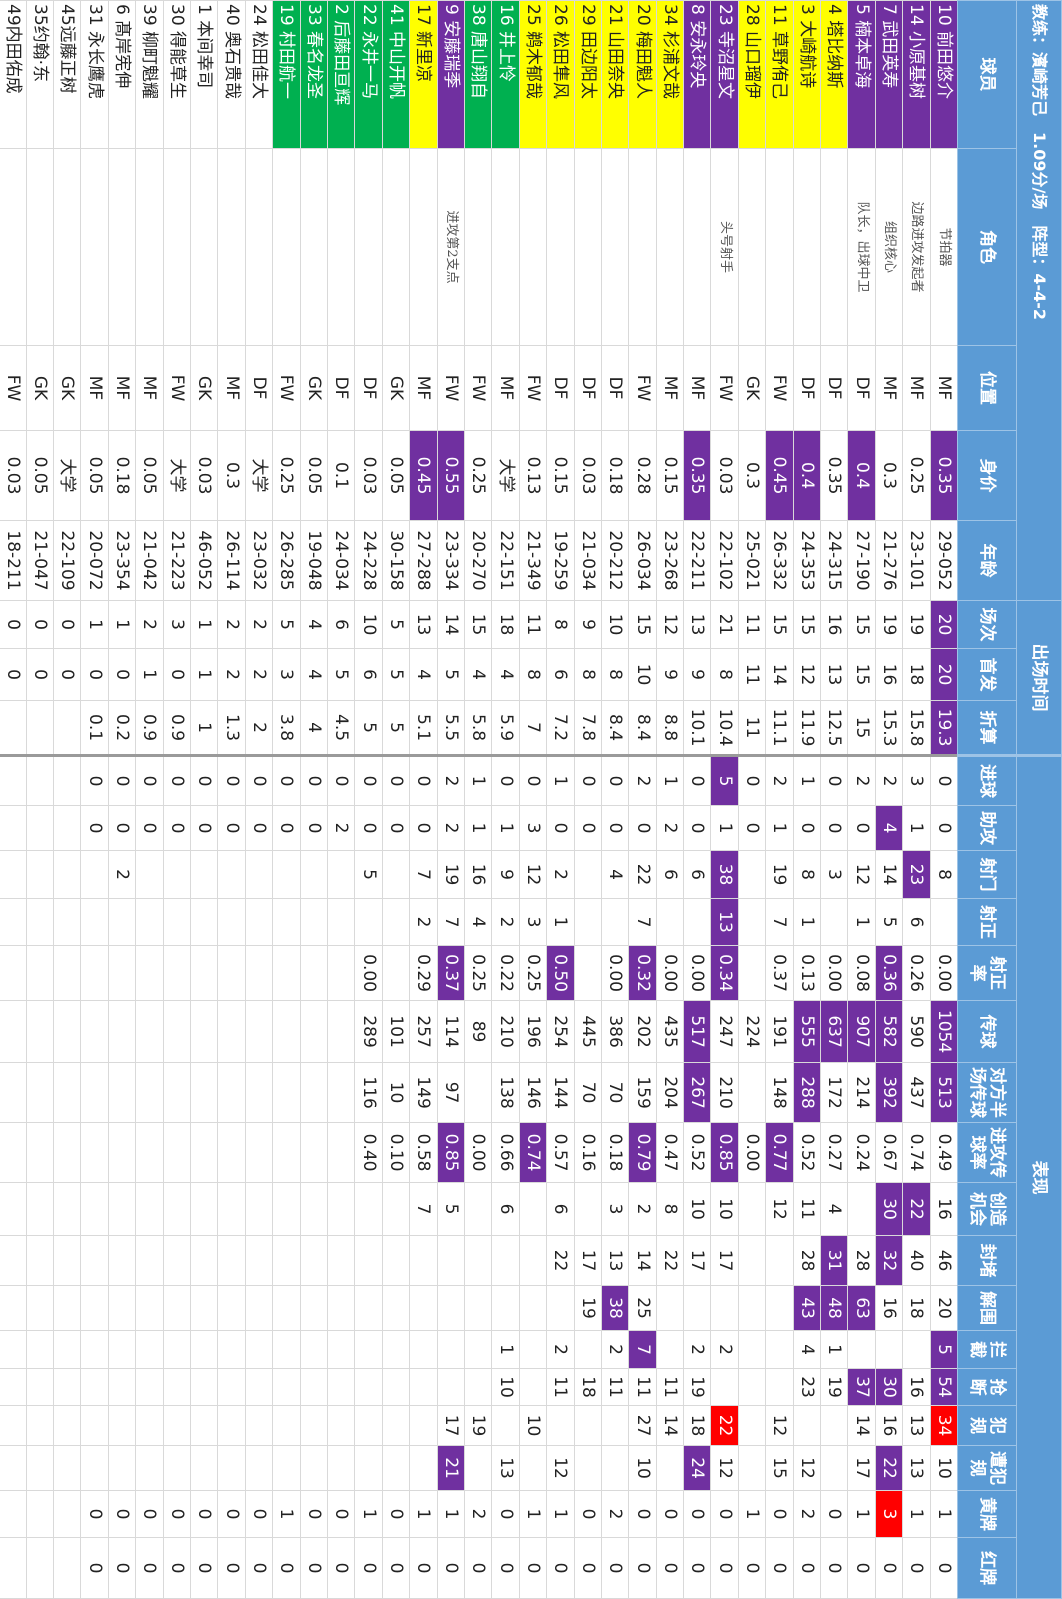 This screenshot has height=1599, width=1062. Describe the element at coordinates (807, 74) in the screenshot. I see `player-name: 3 大崎航诗` at that location.